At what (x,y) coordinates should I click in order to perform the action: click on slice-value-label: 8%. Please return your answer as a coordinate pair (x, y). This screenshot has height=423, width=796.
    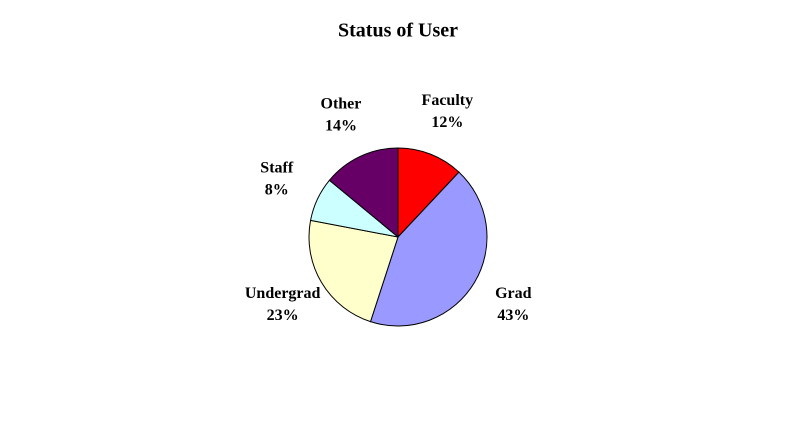
    Looking at the image, I should click on (277, 190).